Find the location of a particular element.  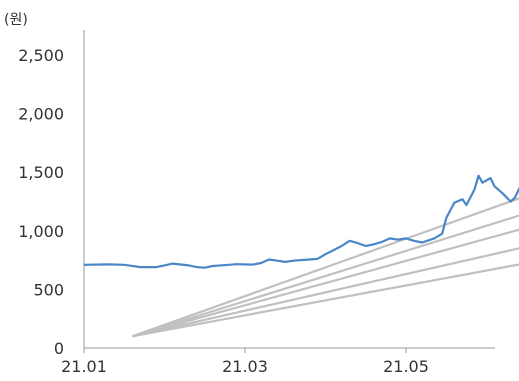

y-tick-label: 1,500 is located at coordinates (41, 172).